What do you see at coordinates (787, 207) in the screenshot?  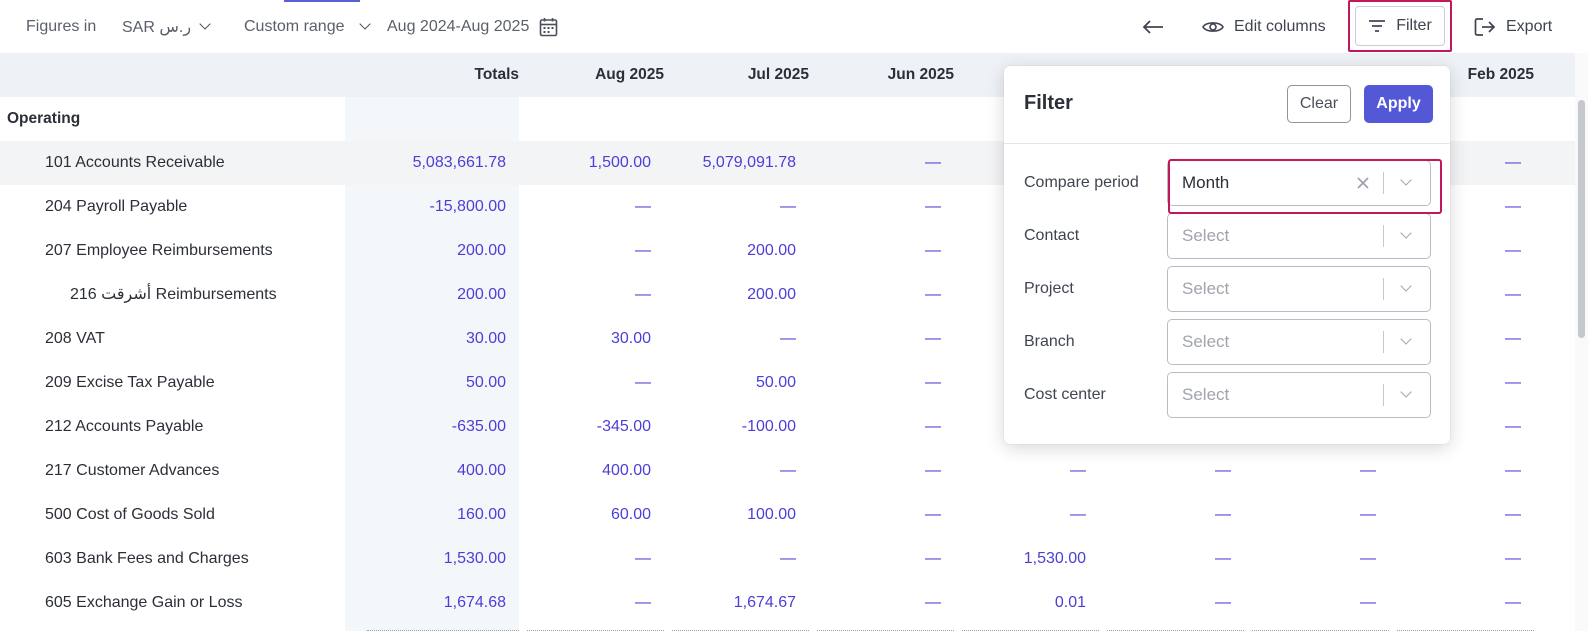 I see `table-row: 204 Payroll Payable -15,800.00 — — — —` at bounding box center [787, 207].